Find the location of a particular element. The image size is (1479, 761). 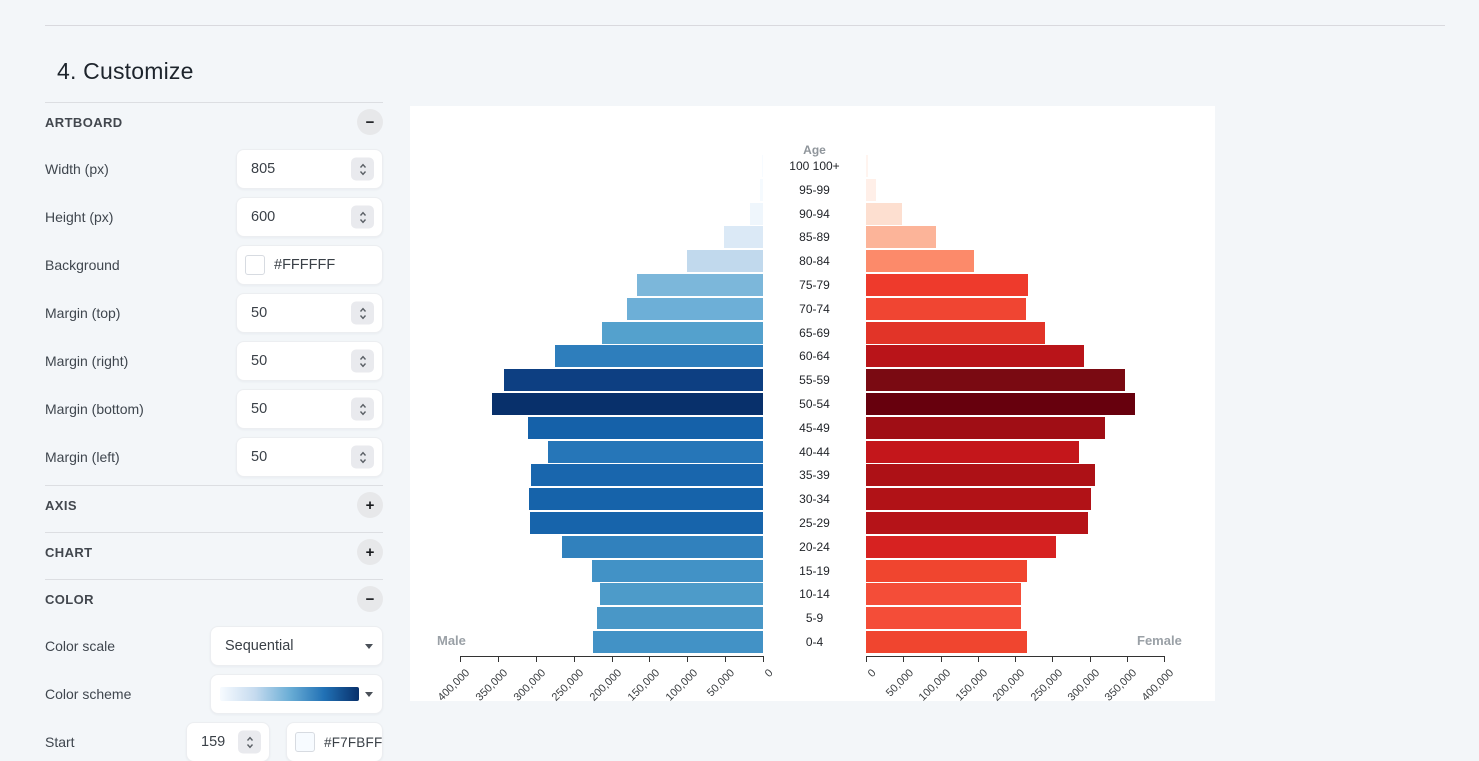

color-scale-dropdown: Sequential is located at coordinates (296, 646).